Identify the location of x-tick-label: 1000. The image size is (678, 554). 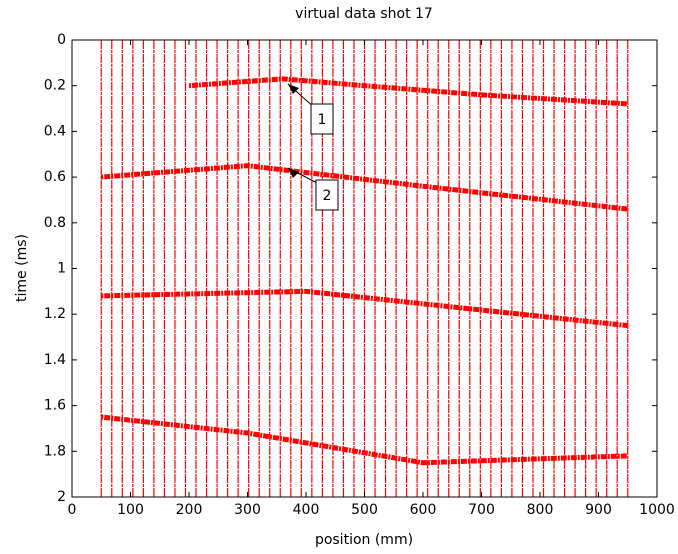
(657, 510).